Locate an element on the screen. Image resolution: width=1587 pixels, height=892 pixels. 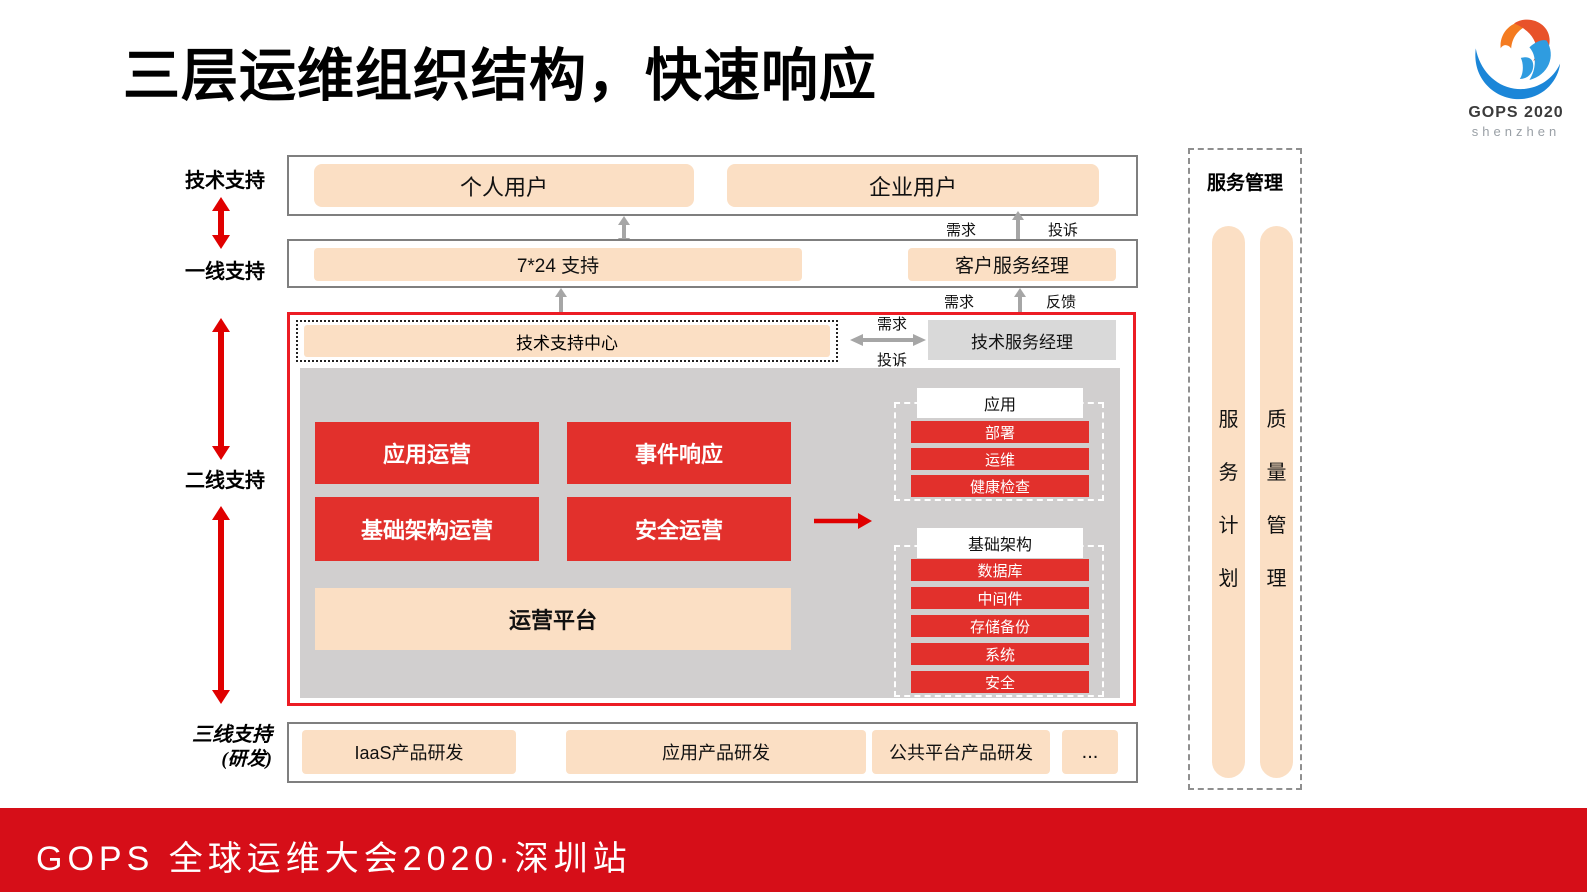
footer-text: GOPS 全球运维大会2020·深圳站 is located at coordinates (334, 859).